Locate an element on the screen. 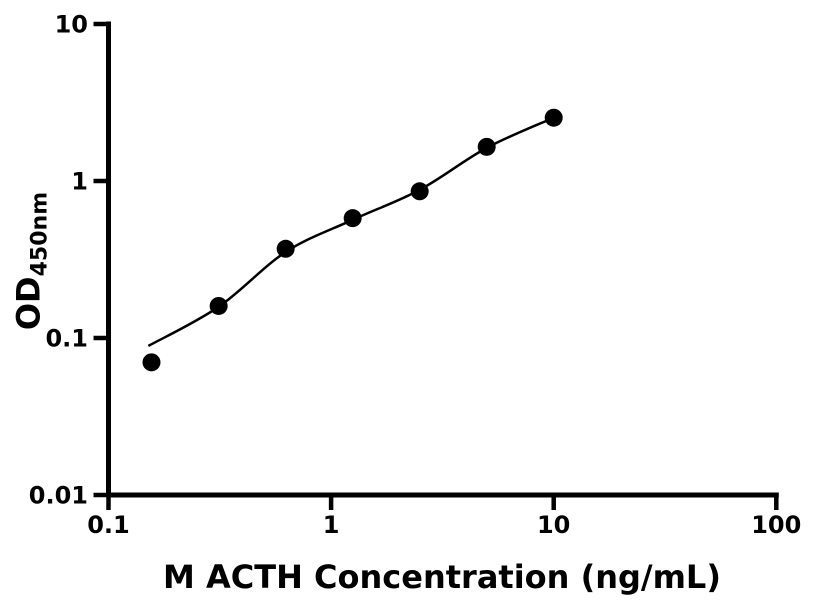  x-tick-label: 1 is located at coordinates (331, 525).